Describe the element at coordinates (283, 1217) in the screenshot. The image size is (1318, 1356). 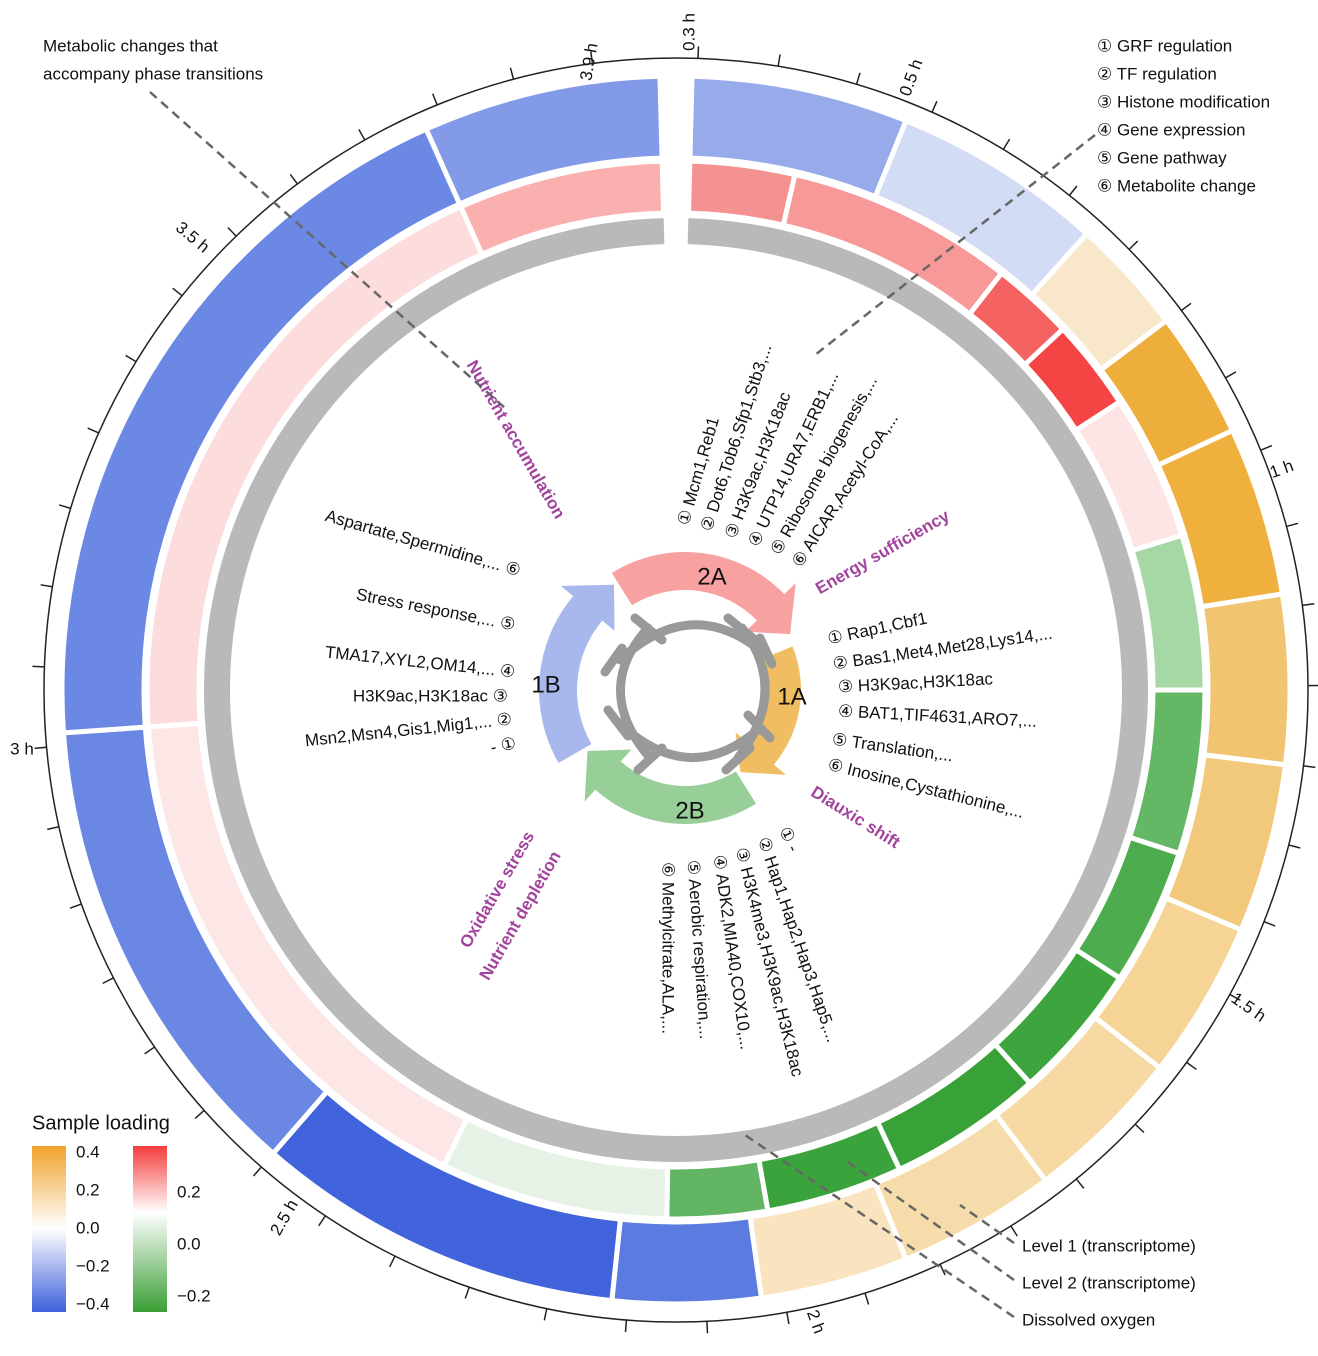
I see `time-label: 2.5 h` at that location.